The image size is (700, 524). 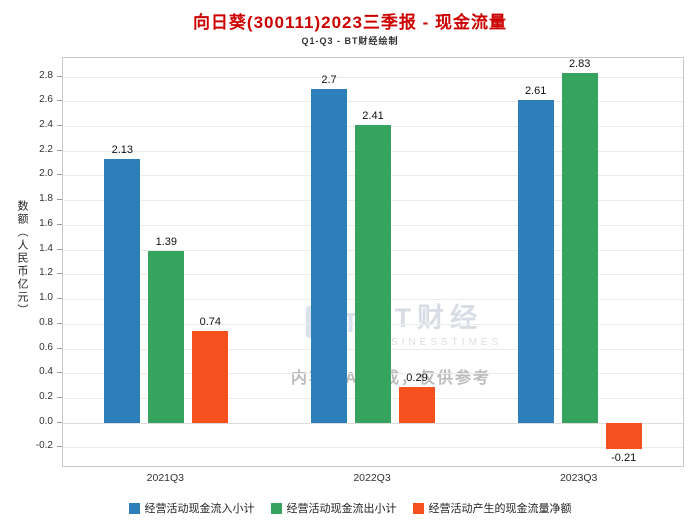 I want to click on y-axis-tick-label: 1.0, so click(x=46, y=298).